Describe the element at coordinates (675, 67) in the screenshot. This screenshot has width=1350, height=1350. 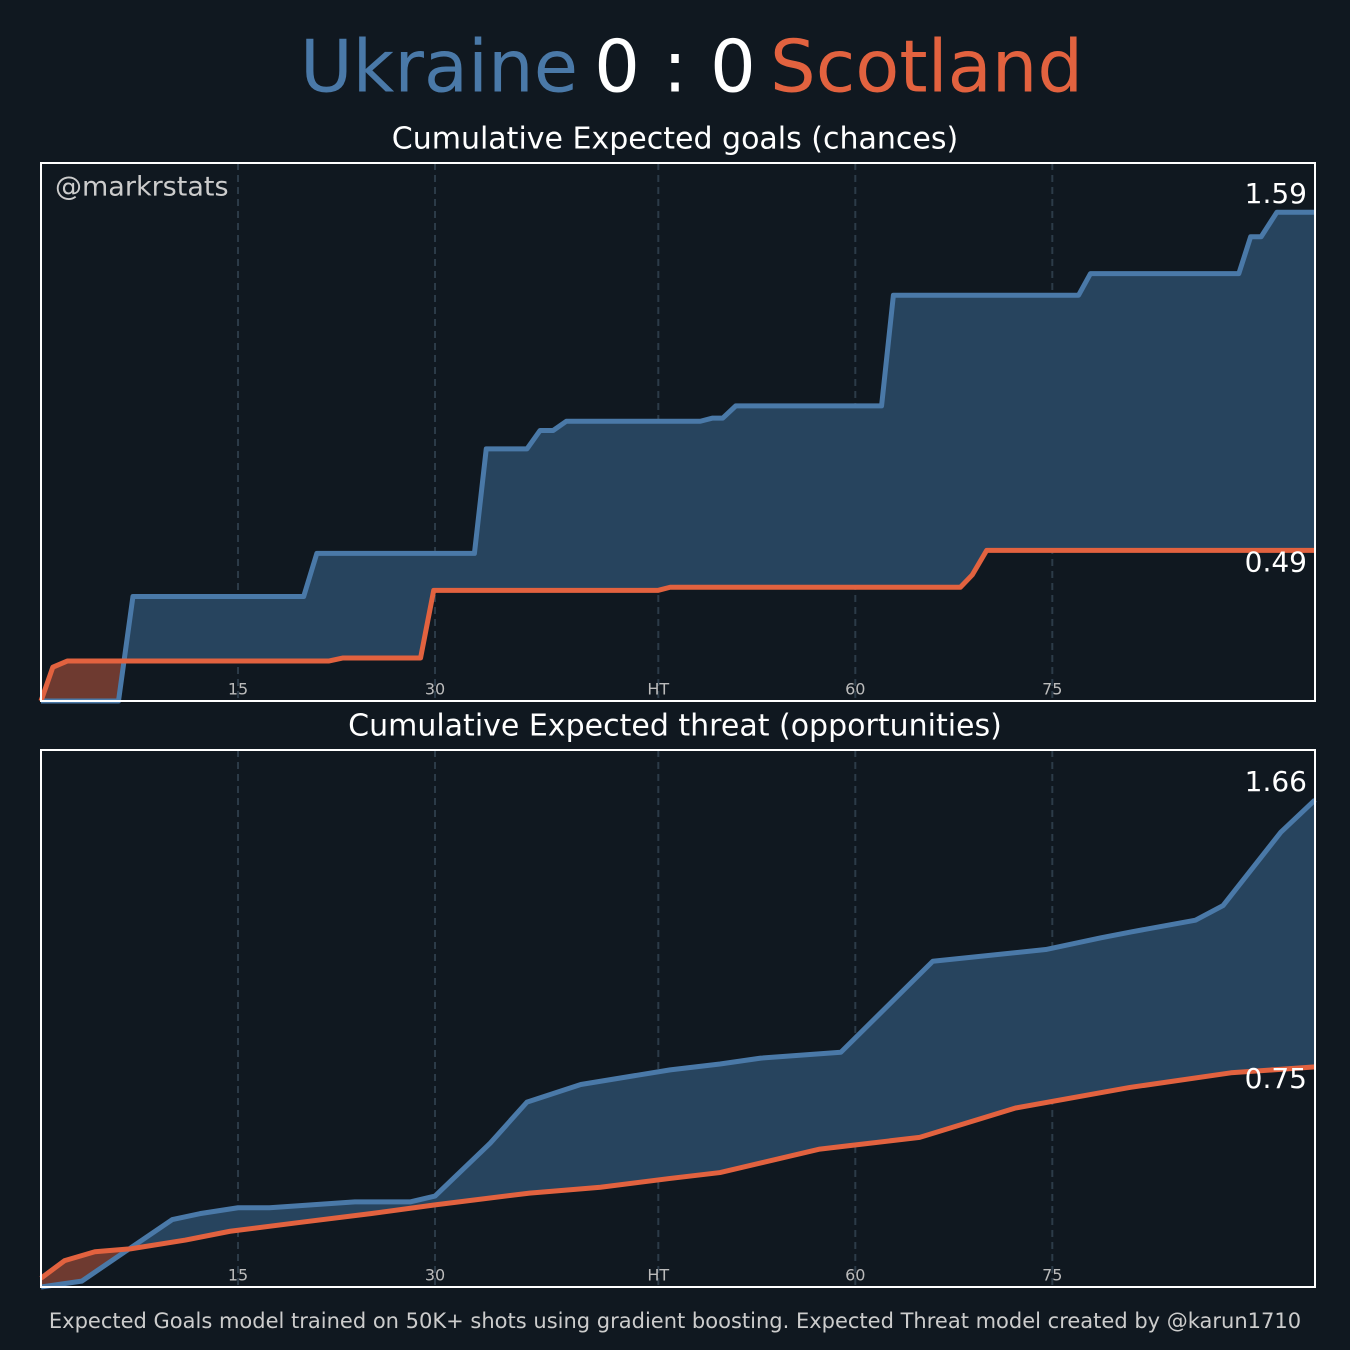
I see `score: 0` at that location.